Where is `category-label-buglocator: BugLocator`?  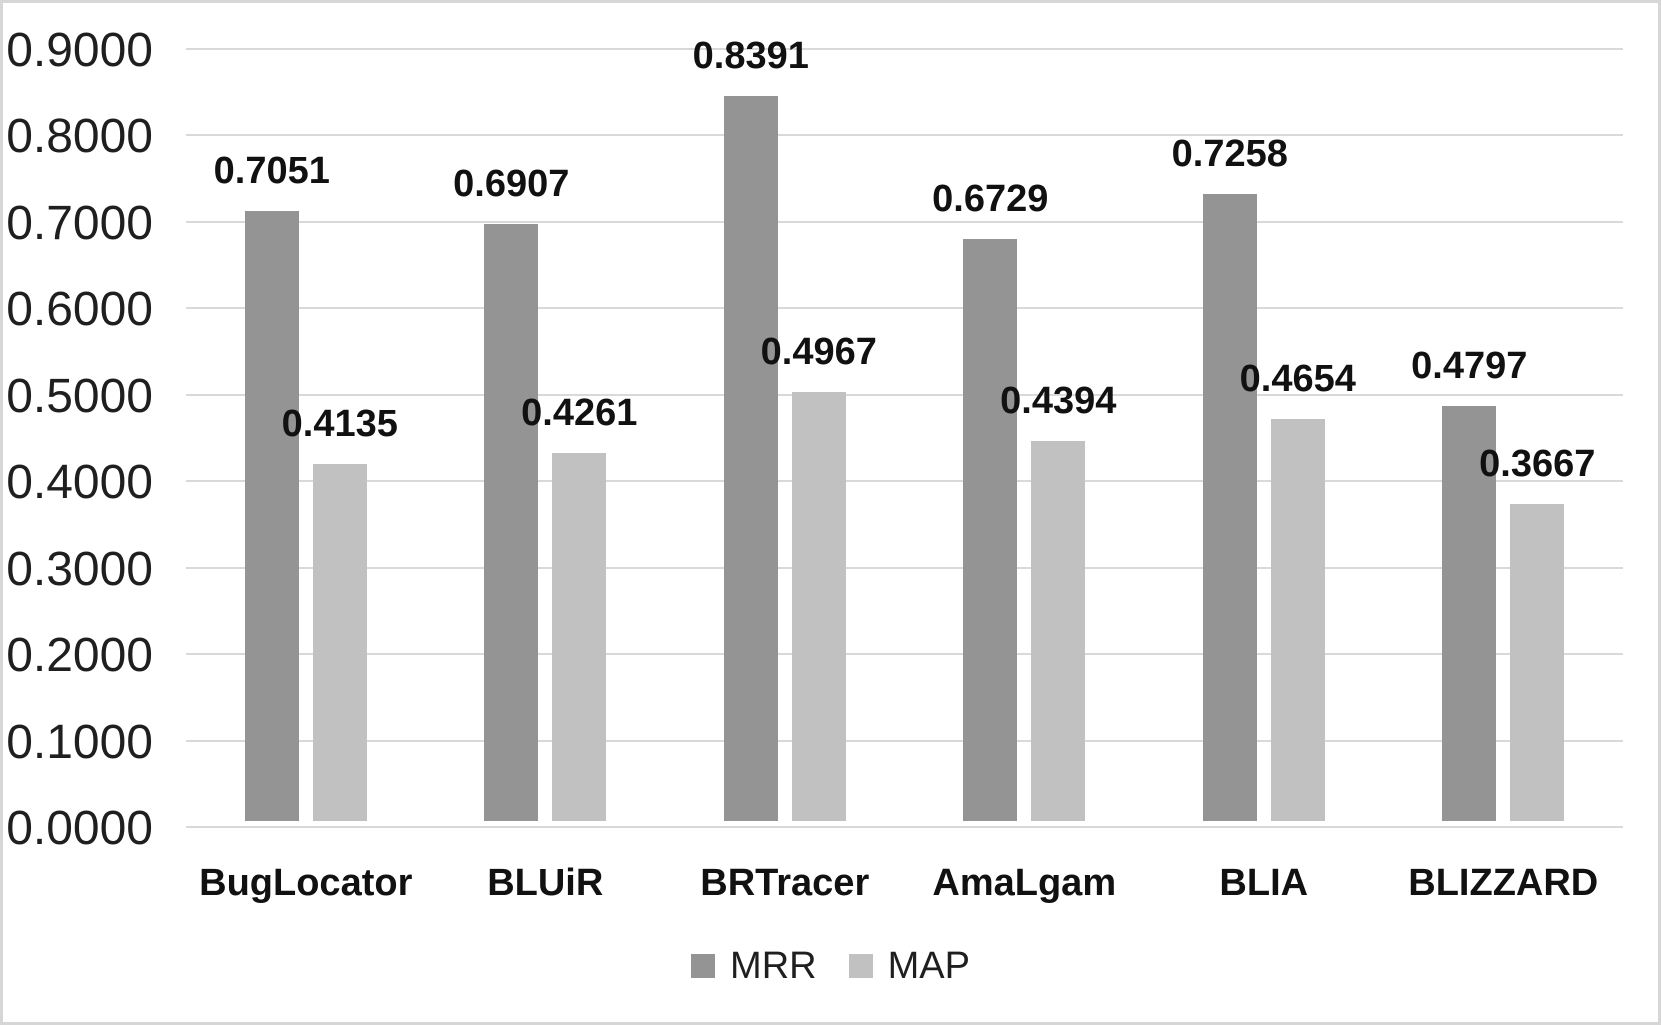
category-label-buglocator: BugLocator is located at coordinates (306, 883).